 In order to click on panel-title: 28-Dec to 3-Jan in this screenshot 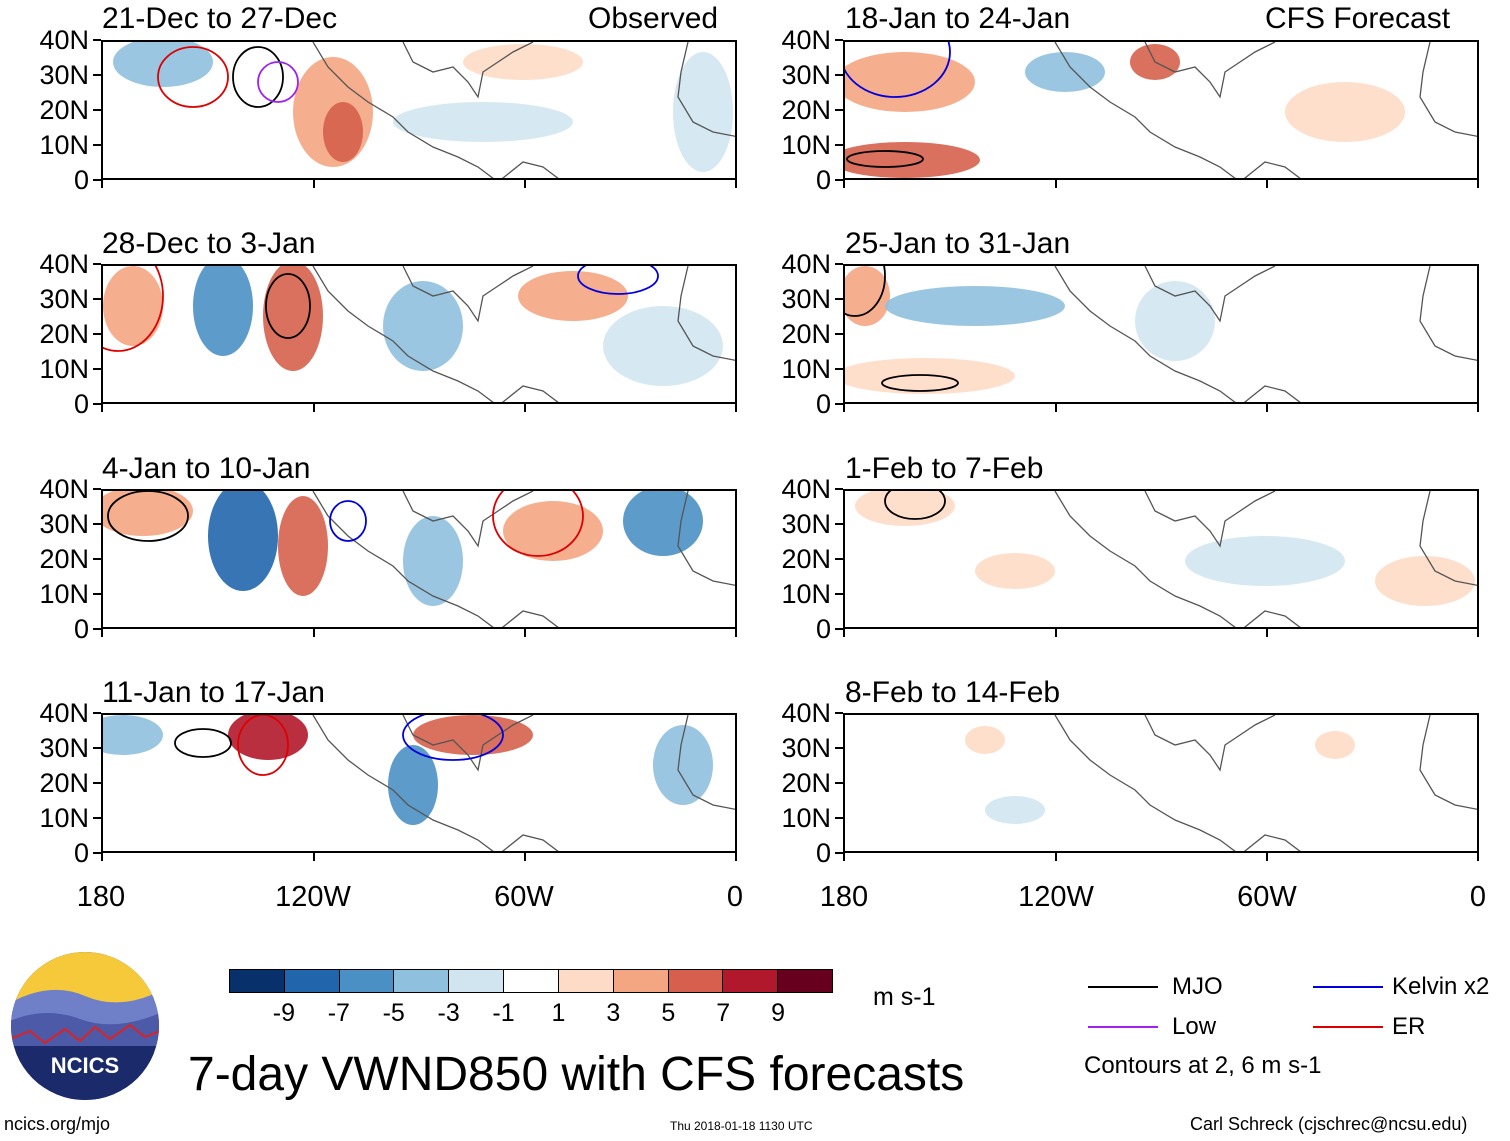, I will do `click(209, 243)`.